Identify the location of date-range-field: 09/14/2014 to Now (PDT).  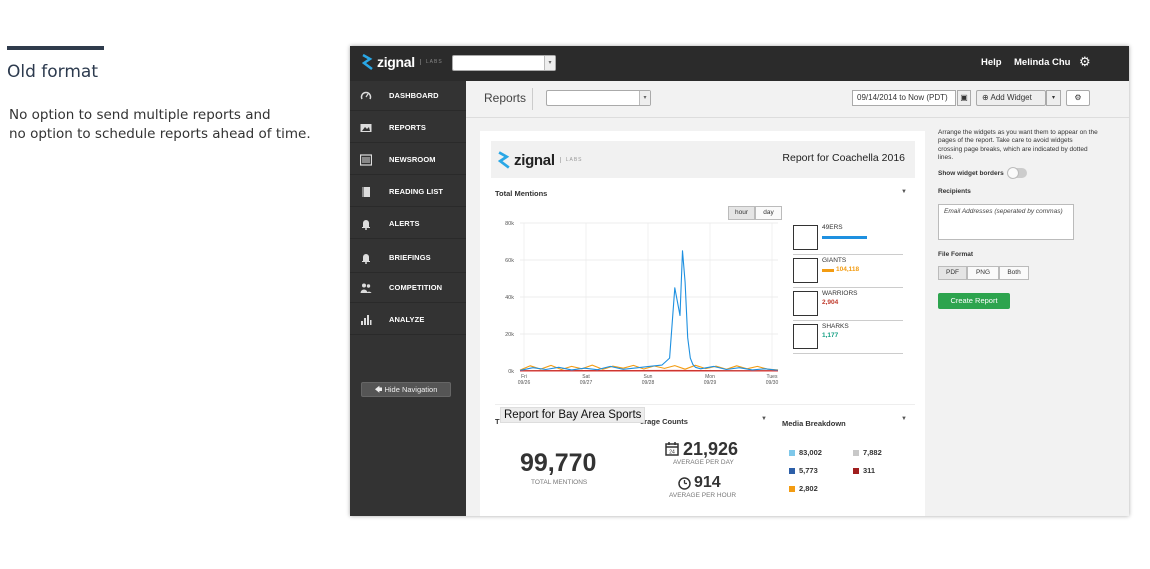
(904, 98).